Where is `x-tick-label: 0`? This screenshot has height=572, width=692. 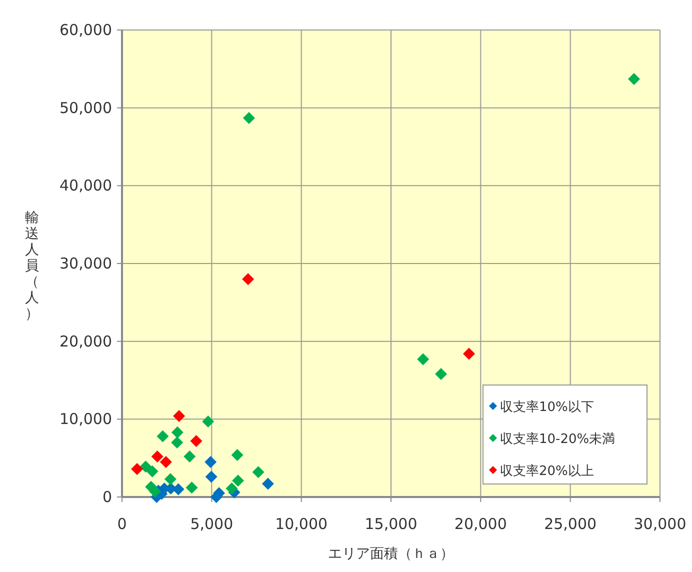 x-tick-label: 0 is located at coordinates (122, 524).